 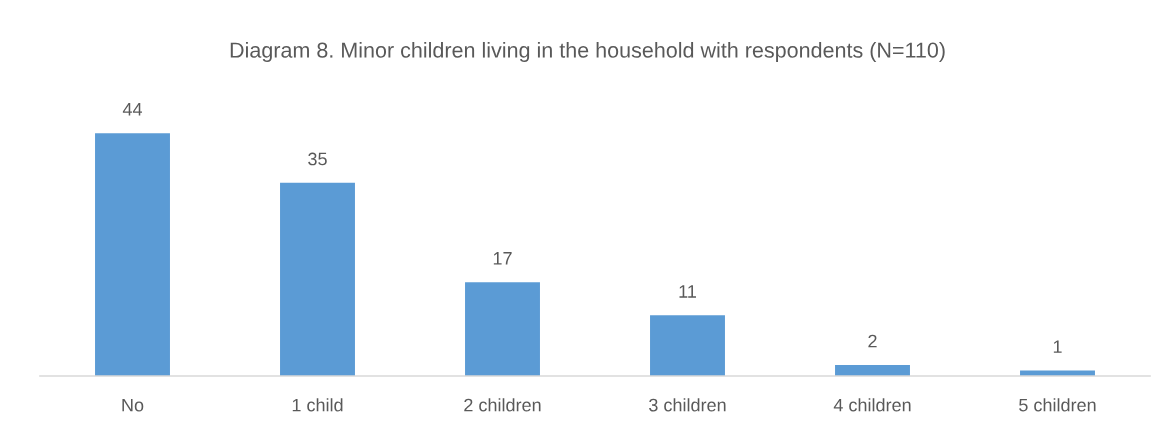 What do you see at coordinates (502, 405) in the screenshot?
I see `x-tick-label: 2 children` at bounding box center [502, 405].